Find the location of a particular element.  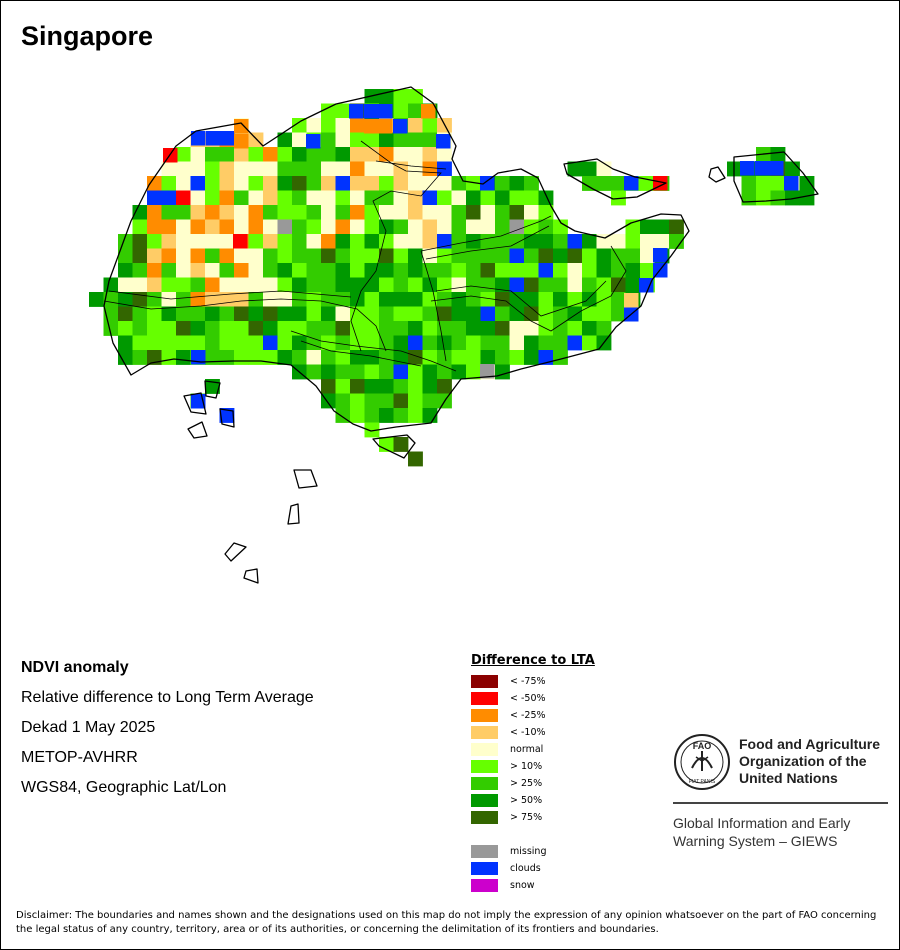

legend-label: snow is located at coordinates (522, 885).